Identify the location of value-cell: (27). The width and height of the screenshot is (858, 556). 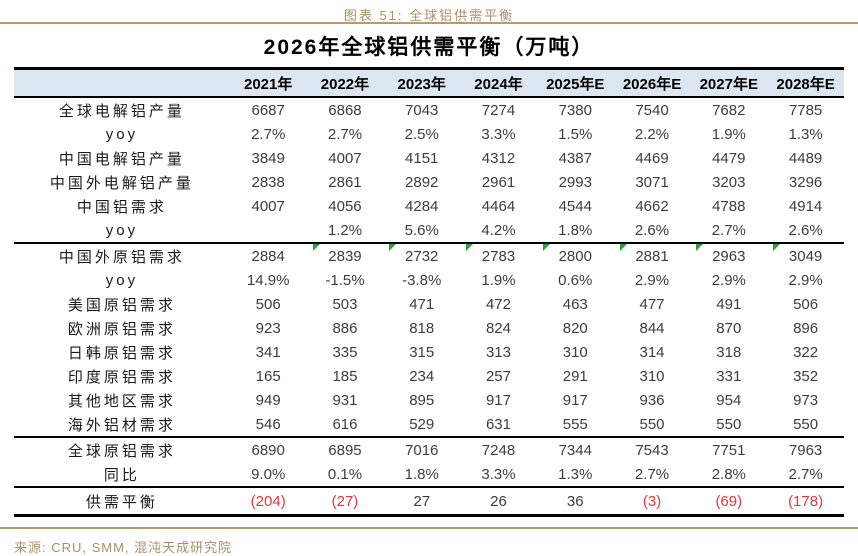
(345, 501).